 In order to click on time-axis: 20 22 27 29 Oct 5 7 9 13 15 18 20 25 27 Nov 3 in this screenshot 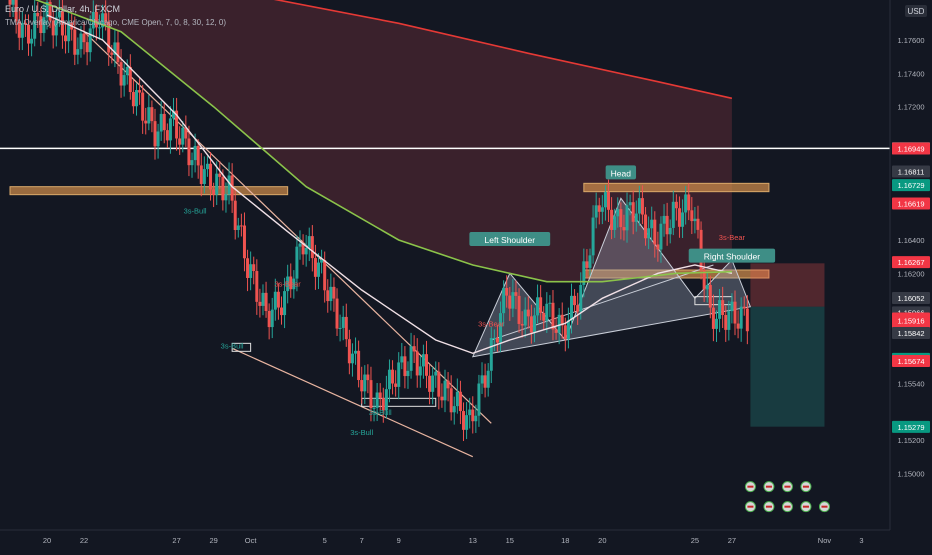, I will do `click(466, 539)`.